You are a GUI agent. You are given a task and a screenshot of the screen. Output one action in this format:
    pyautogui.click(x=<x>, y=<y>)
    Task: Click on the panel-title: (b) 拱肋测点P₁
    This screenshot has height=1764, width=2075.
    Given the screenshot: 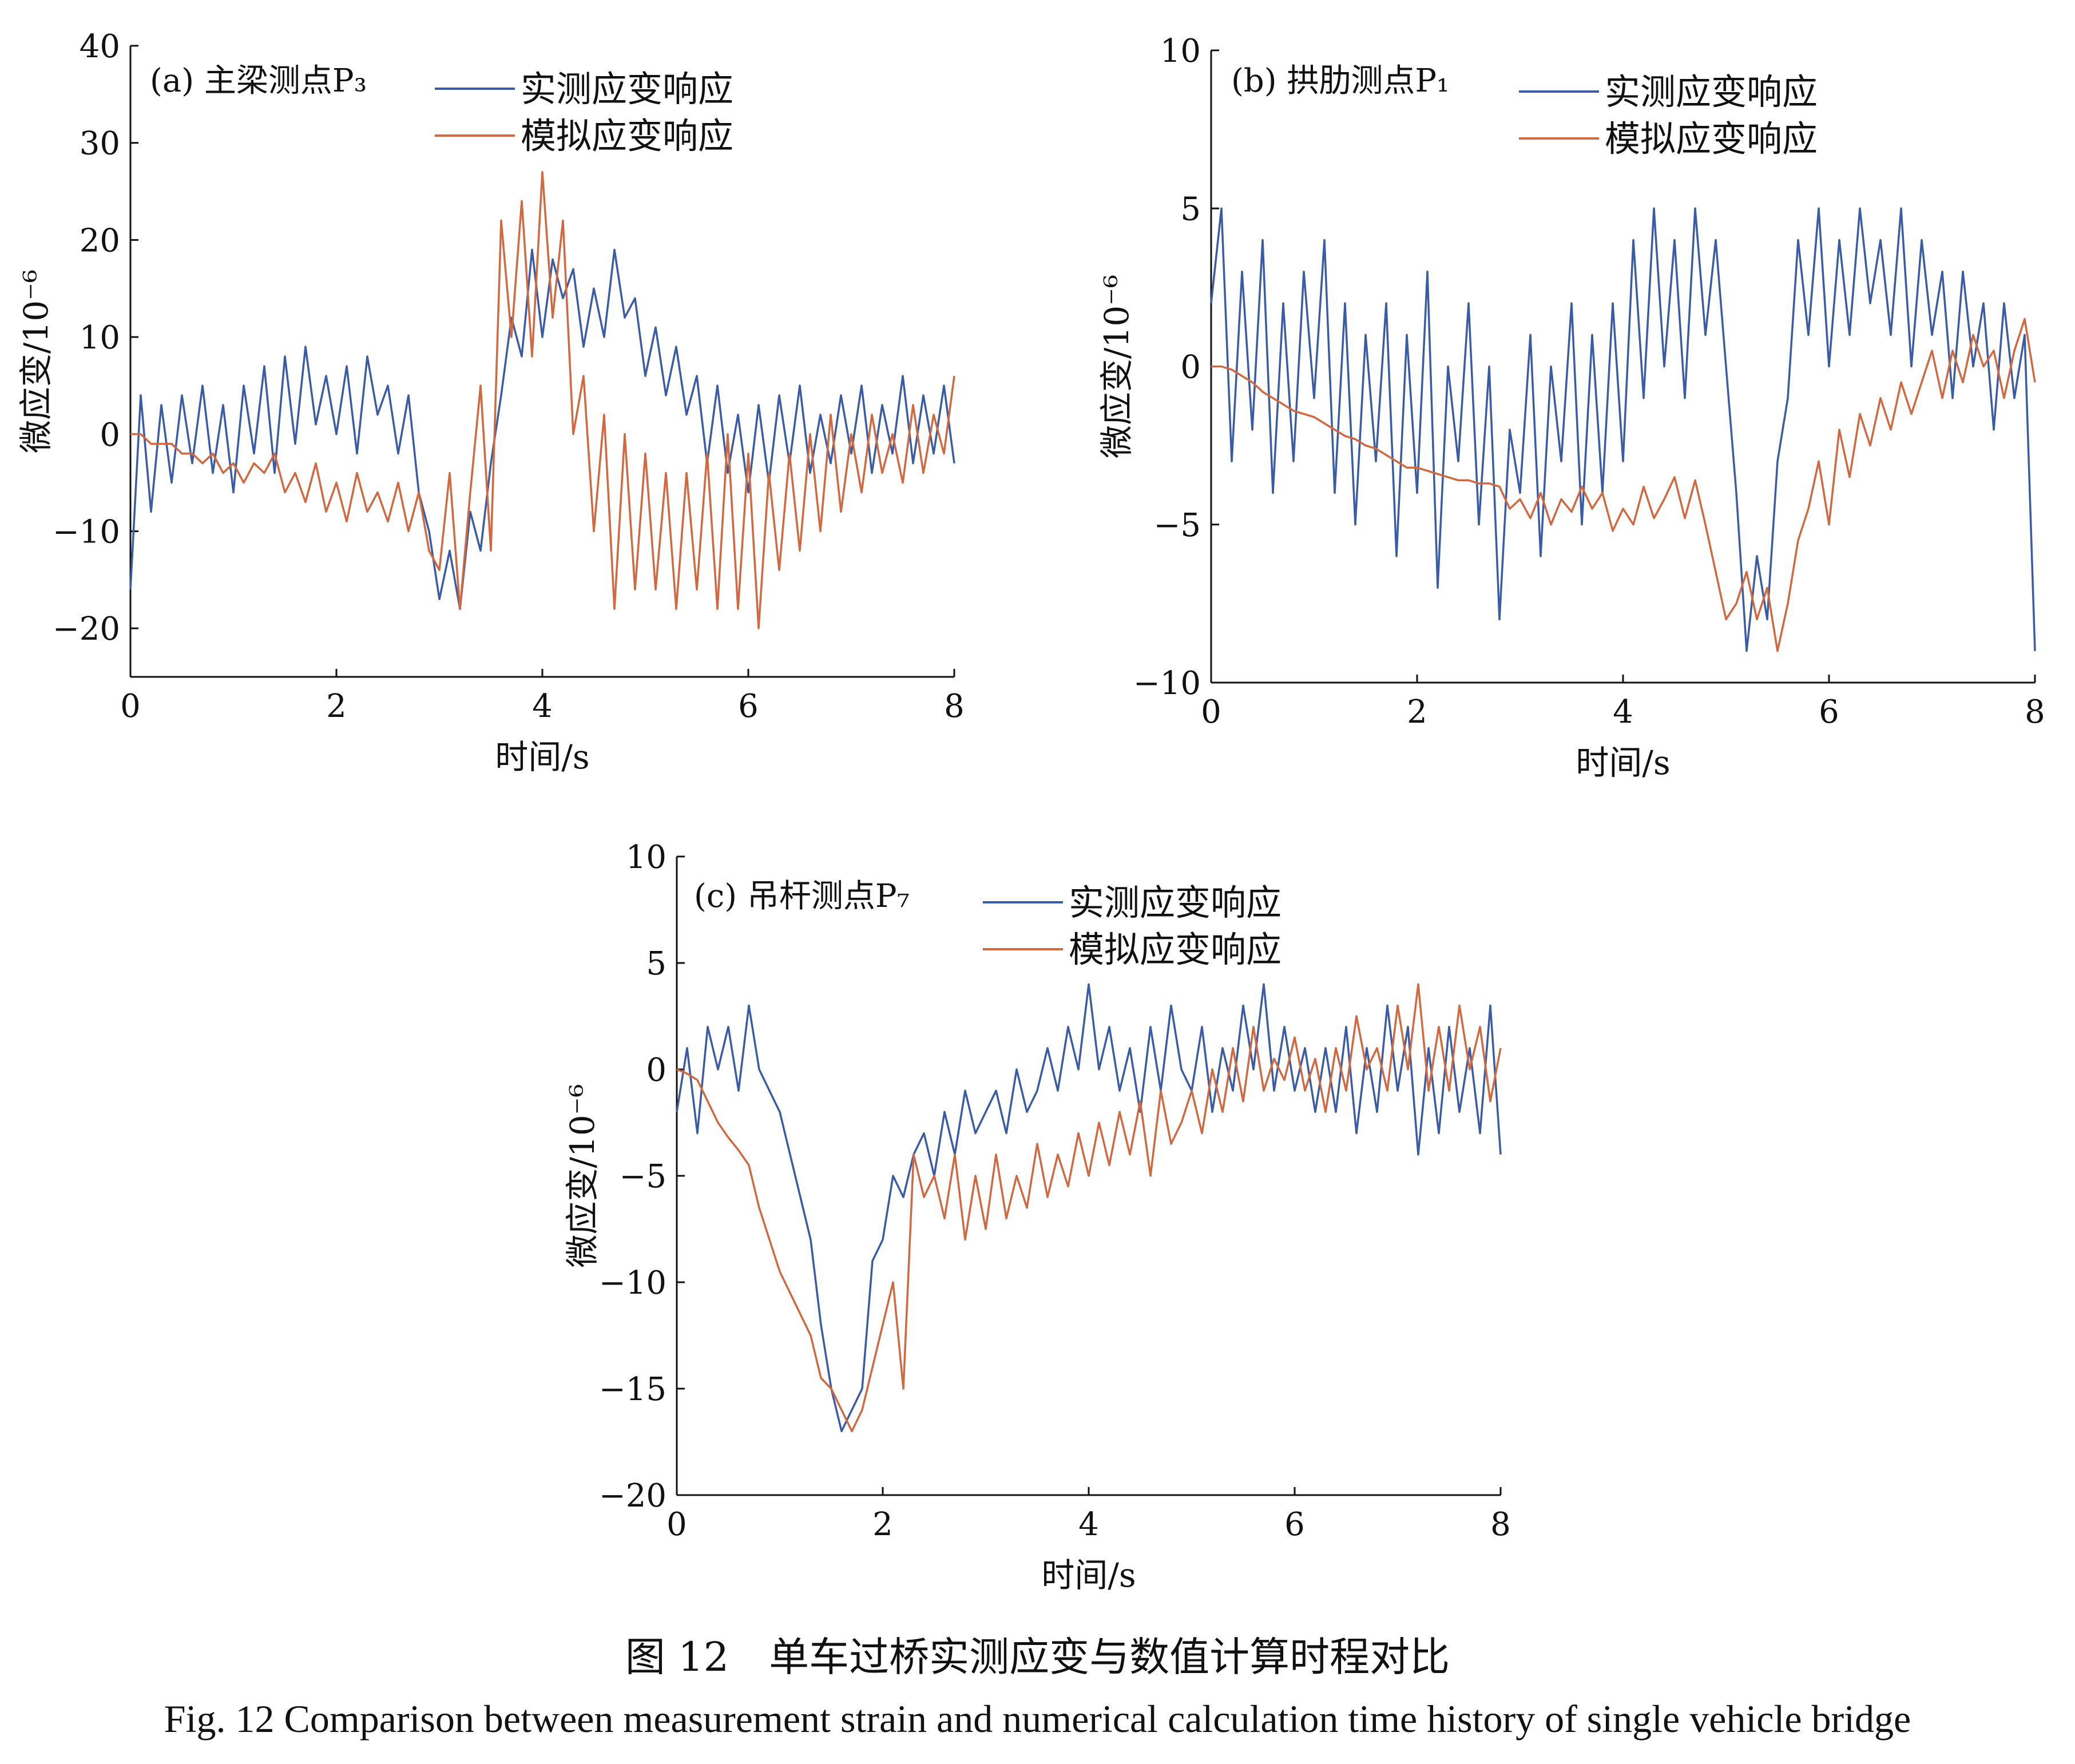 What is the action you would take?
    pyautogui.click(x=1340, y=81)
    